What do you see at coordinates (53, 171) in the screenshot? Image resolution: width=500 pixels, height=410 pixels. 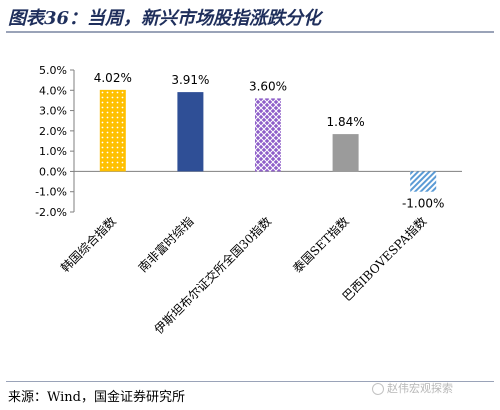 I see `y-tick-label: 0.0%` at bounding box center [53, 171].